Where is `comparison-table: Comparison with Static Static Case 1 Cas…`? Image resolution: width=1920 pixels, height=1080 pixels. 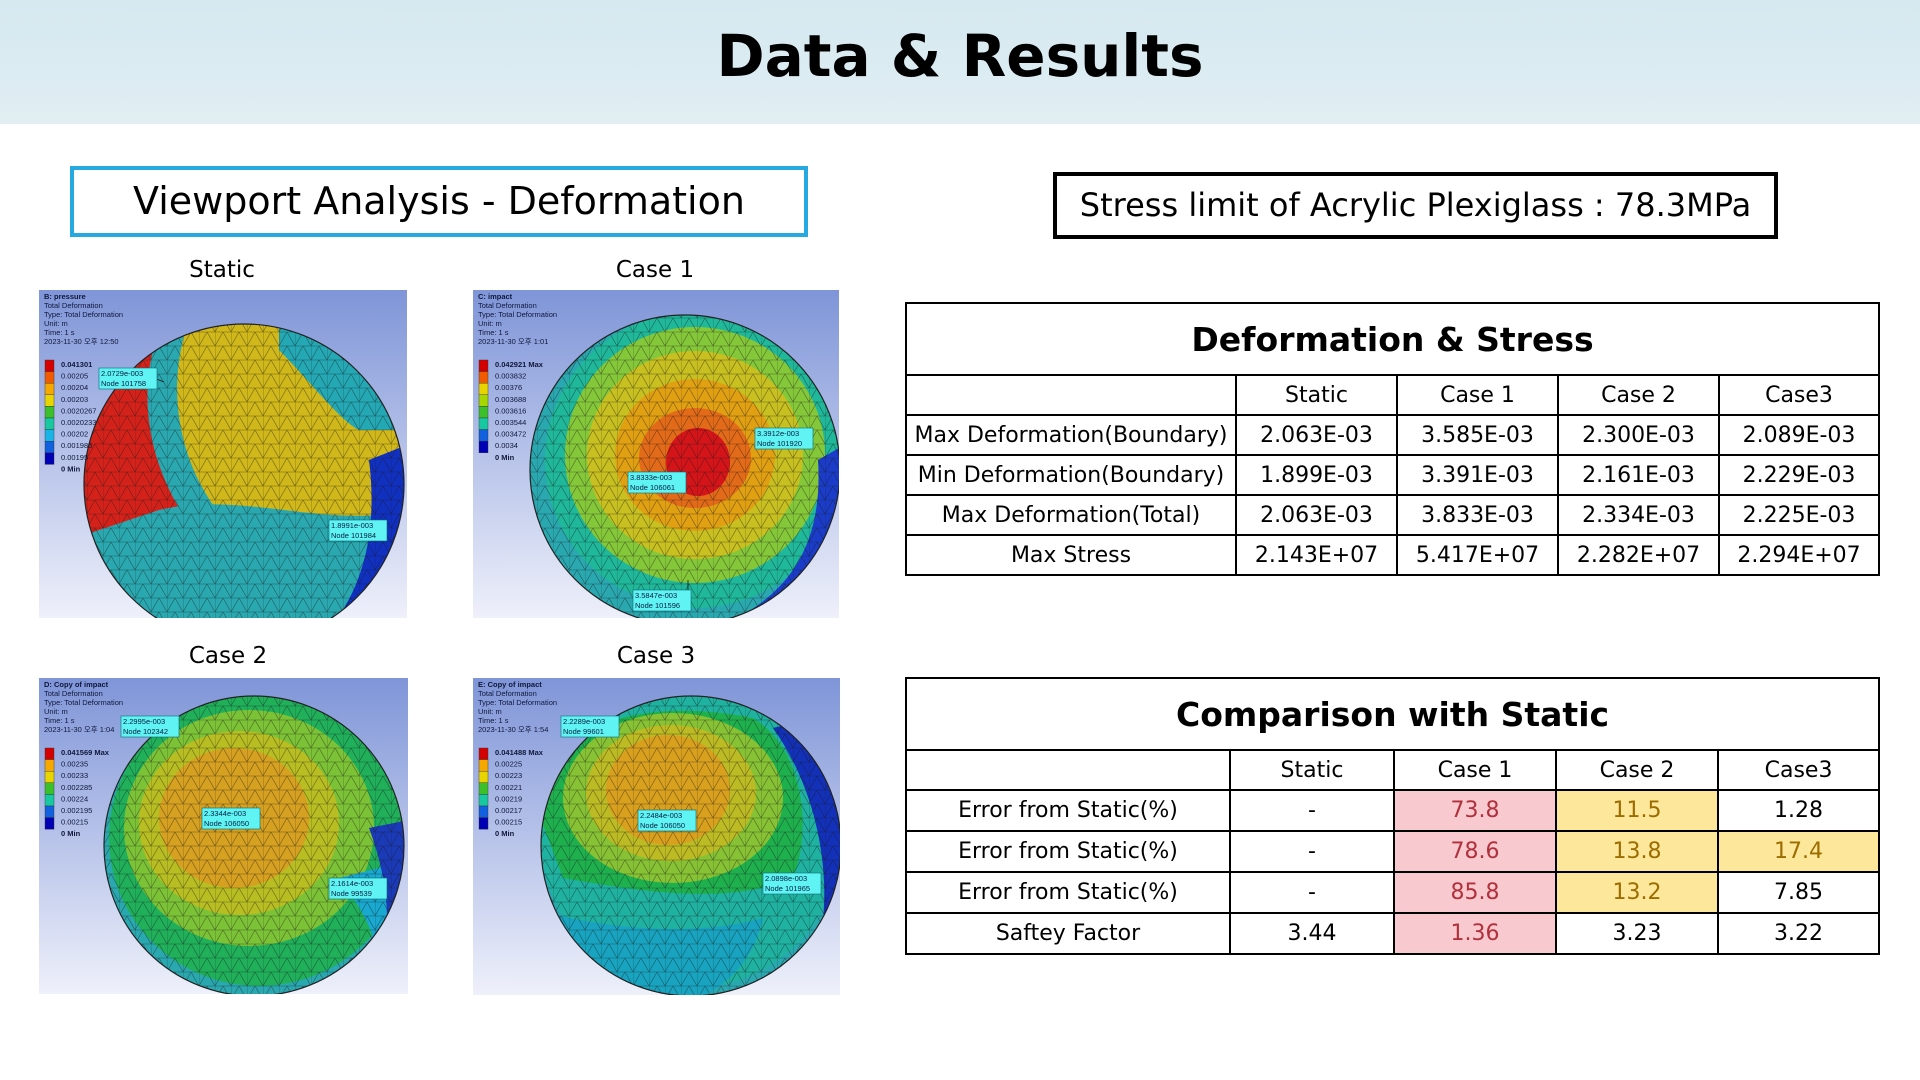 comparison-table: Comparison with Static Static Case 1 Cas… is located at coordinates (1392, 816).